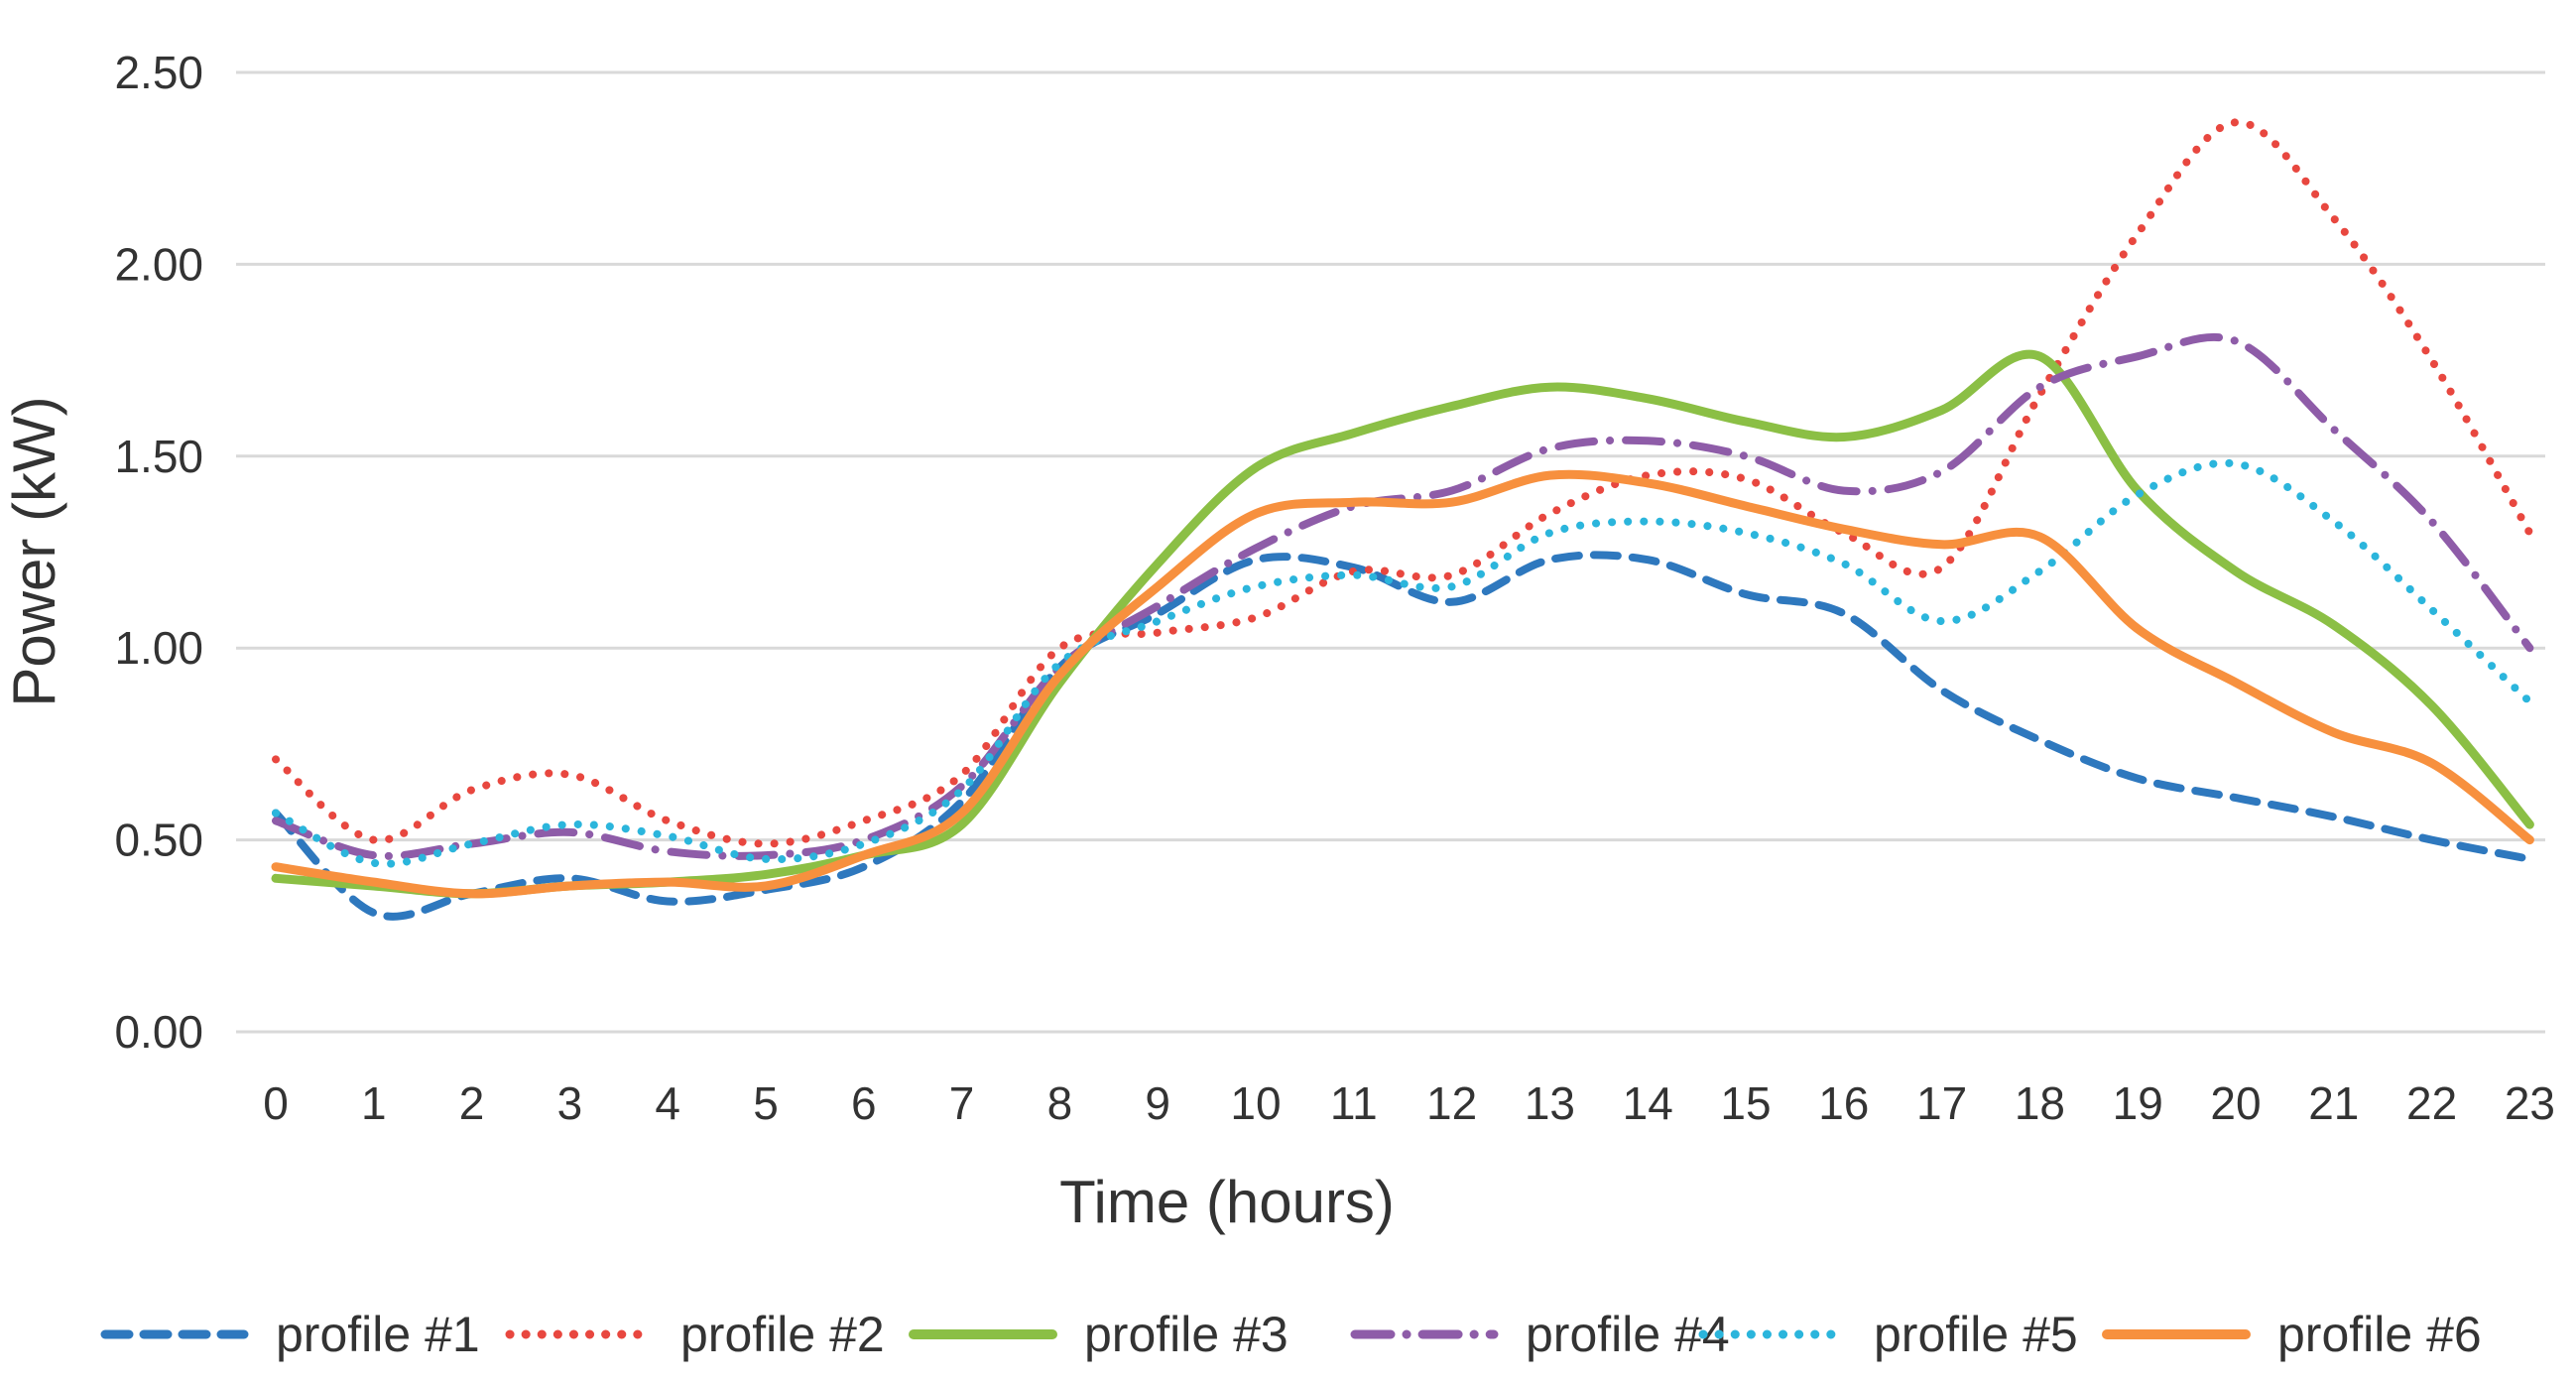 The image size is (2576, 1384). Describe the element at coordinates (158, 72) in the screenshot. I see `y-tick-label: 2.50` at that location.